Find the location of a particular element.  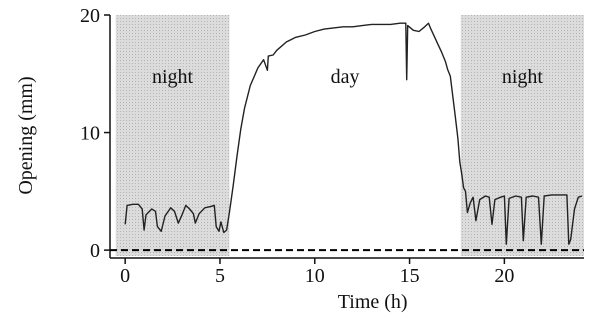

y-tick-label-0: 0 is located at coordinates (95, 251).